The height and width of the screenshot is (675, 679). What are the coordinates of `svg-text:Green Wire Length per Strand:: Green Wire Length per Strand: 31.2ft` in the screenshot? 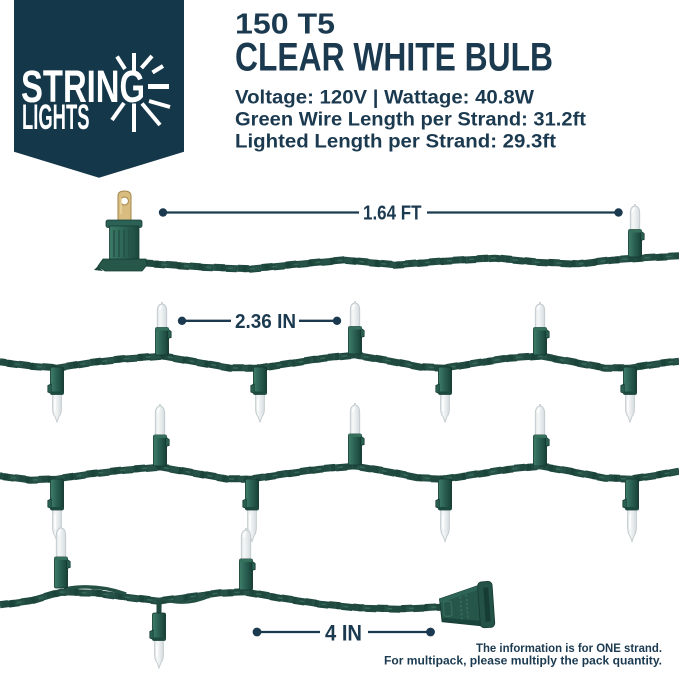 It's located at (411, 119).